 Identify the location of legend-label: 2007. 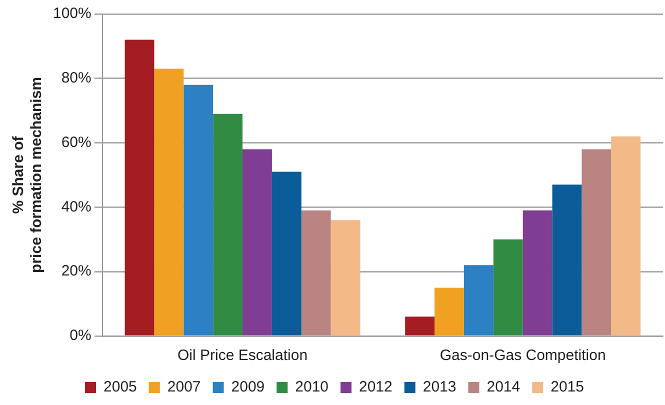
(184, 387).